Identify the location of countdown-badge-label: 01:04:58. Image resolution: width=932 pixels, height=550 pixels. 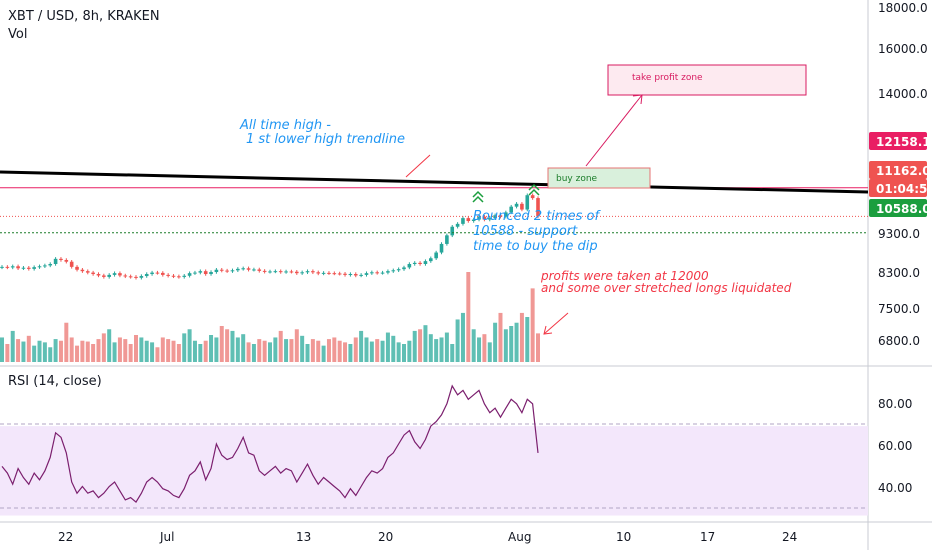
(904, 189).